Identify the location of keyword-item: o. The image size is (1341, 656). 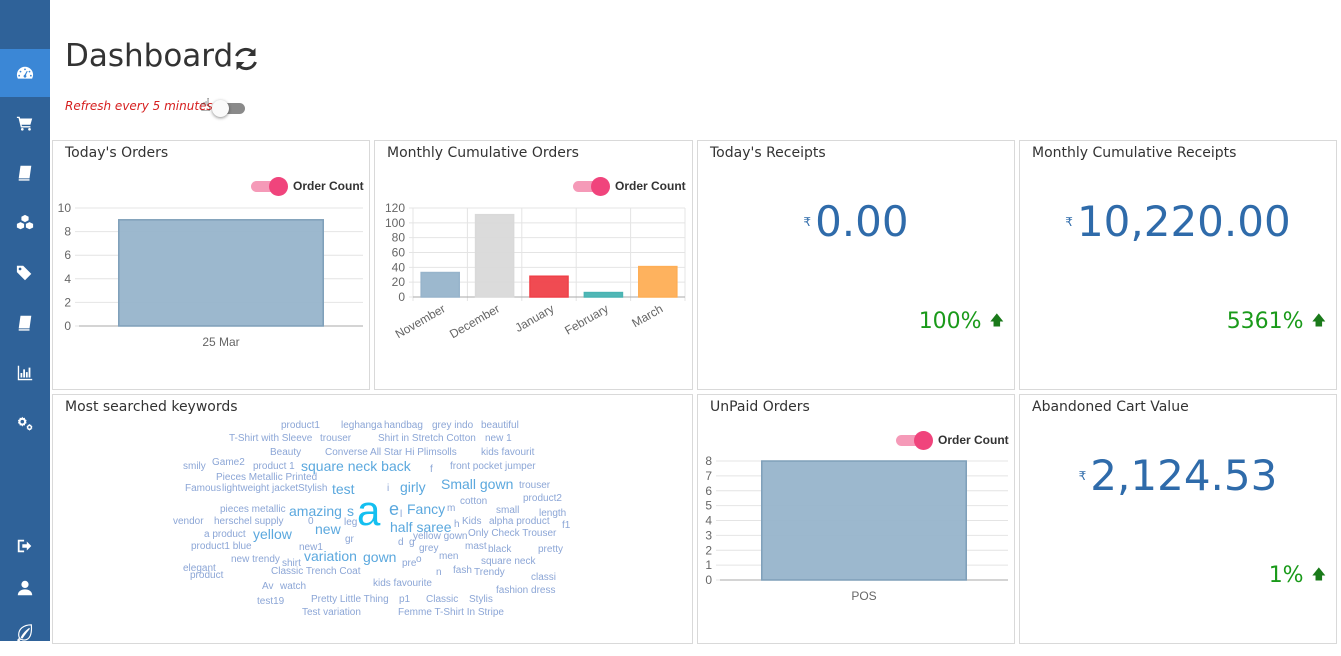
(419, 559).